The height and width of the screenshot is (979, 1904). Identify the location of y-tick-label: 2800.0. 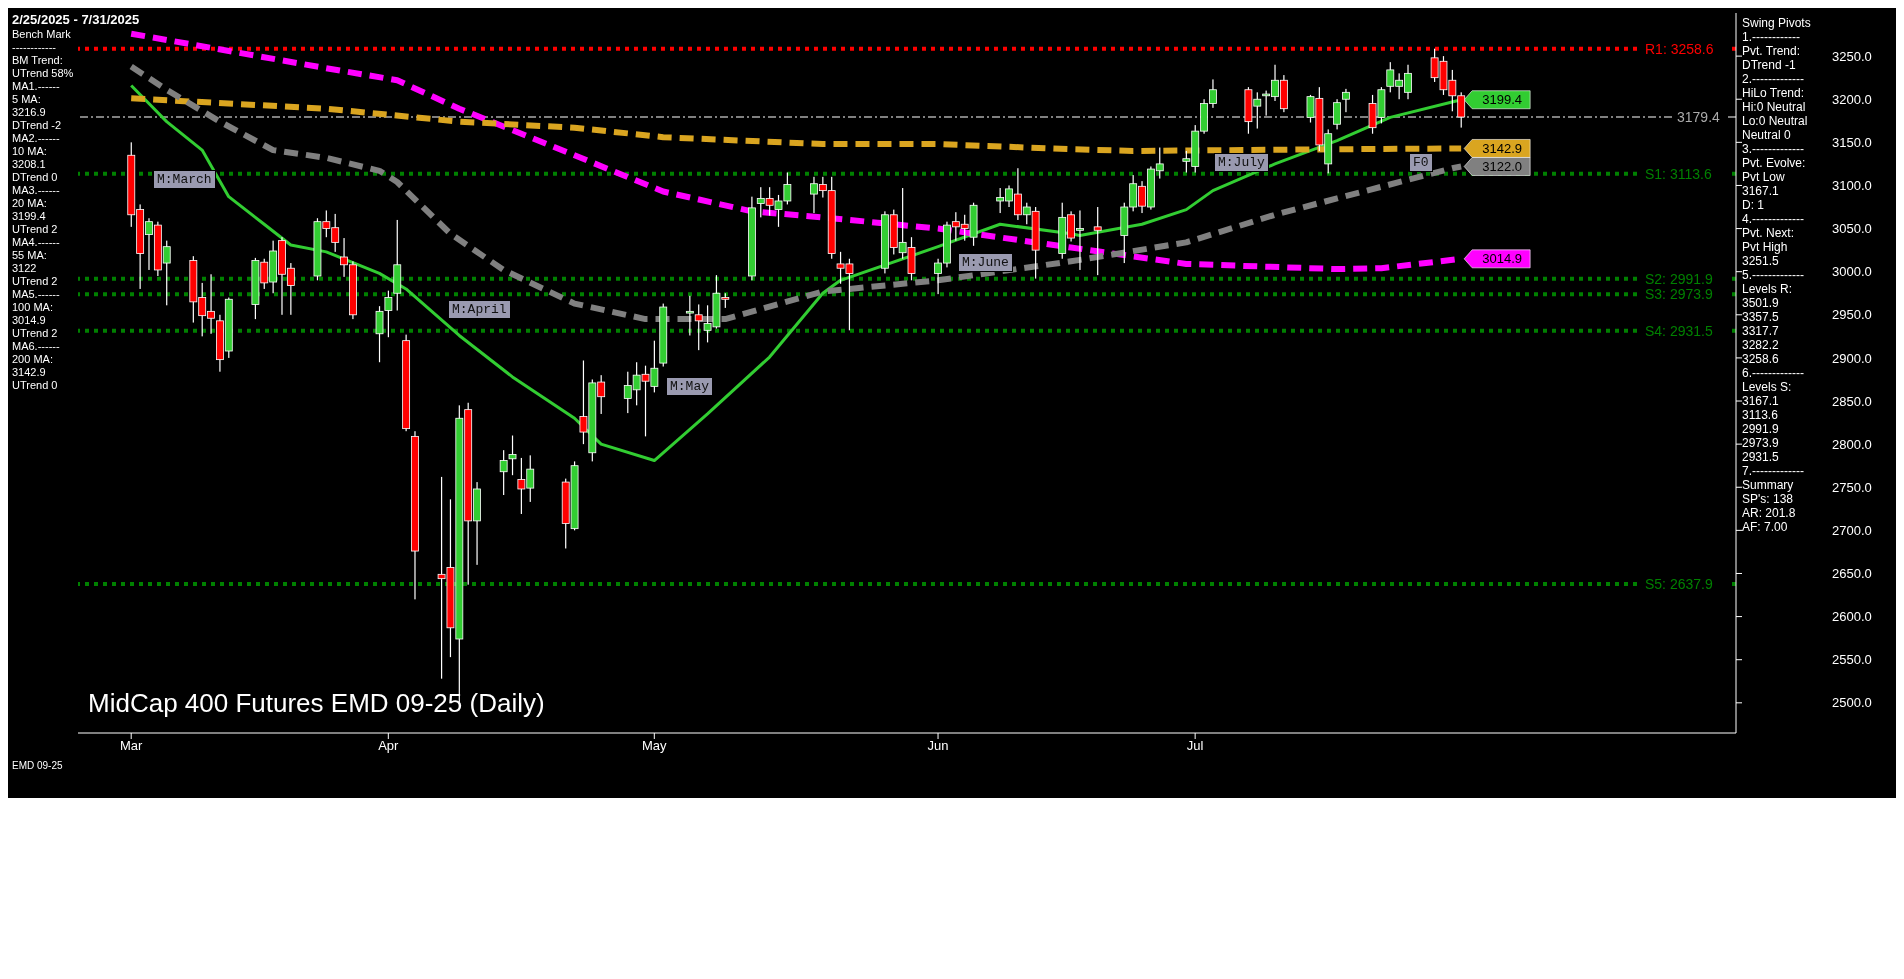
(1852, 444).